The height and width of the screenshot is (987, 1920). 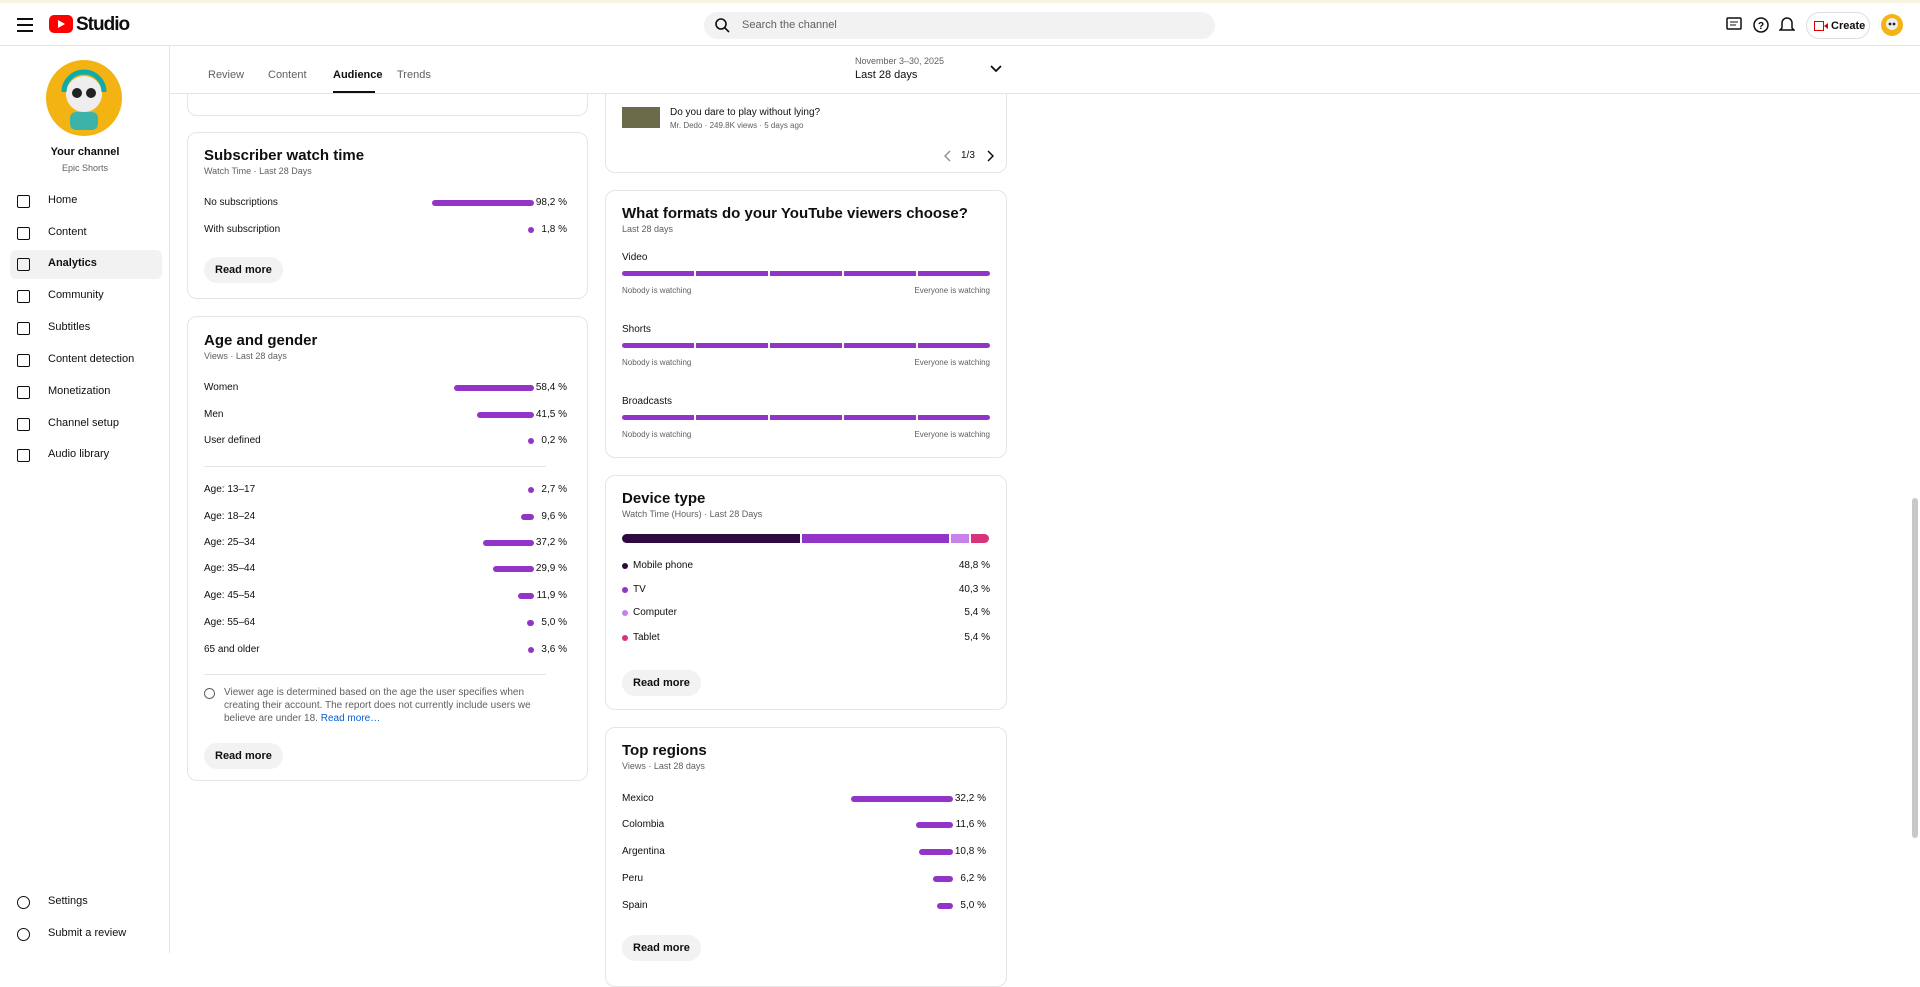 I want to click on row-label: Men, so click(x=214, y=414).